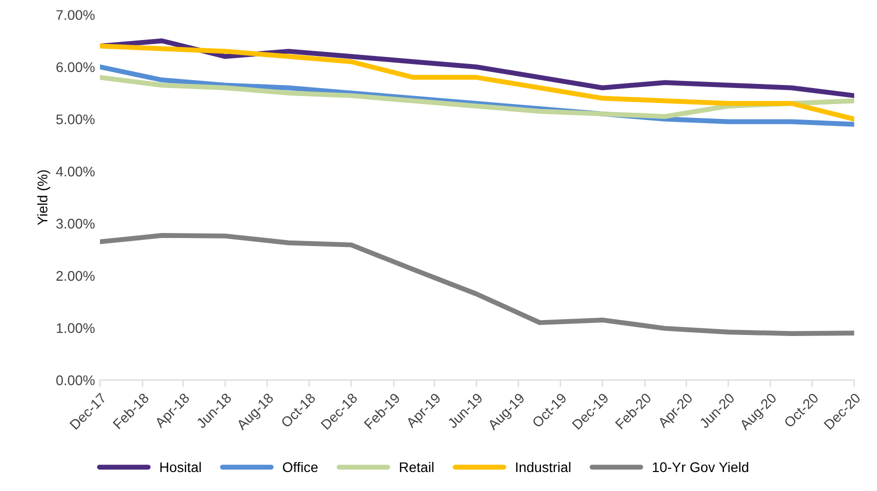  What do you see at coordinates (75, 275) in the screenshot?
I see `y-tick-label: 2.00%` at bounding box center [75, 275].